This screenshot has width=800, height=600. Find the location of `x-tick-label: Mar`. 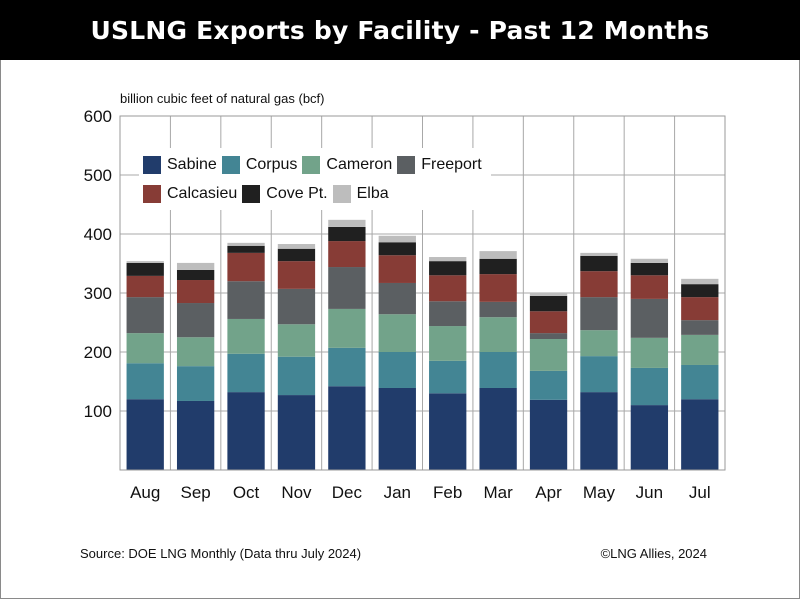

x-tick-label: Mar is located at coordinates (498, 492).